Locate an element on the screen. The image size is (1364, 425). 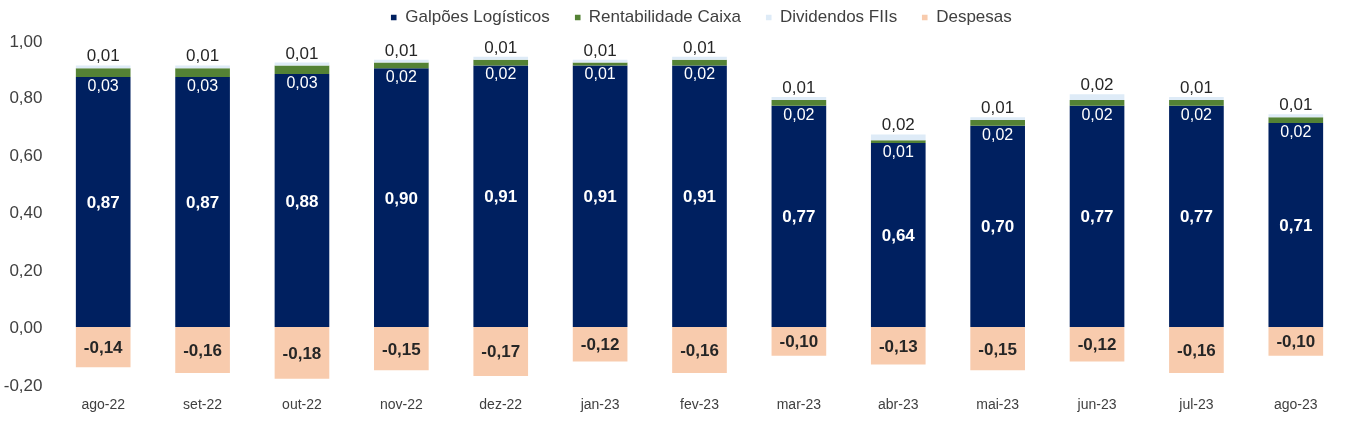
data-label: 0,70 is located at coordinates (998, 227).